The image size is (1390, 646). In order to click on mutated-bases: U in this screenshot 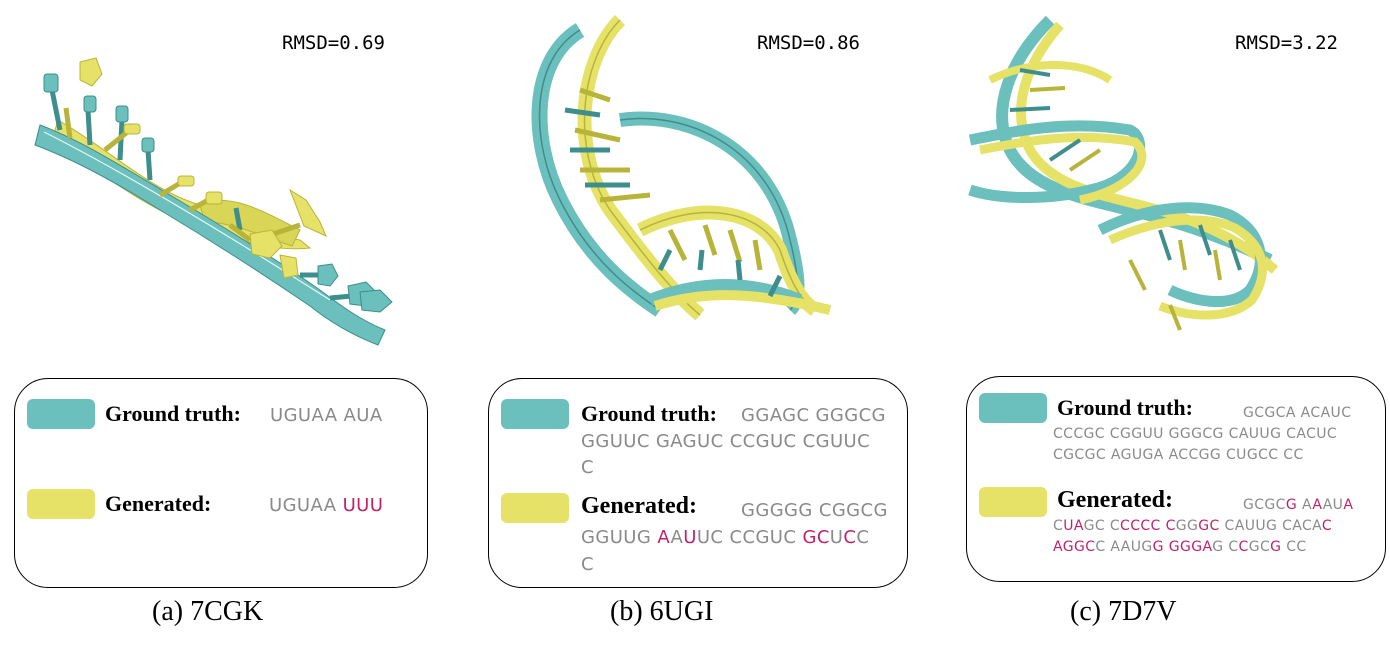, I will do `click(690, 537)`.